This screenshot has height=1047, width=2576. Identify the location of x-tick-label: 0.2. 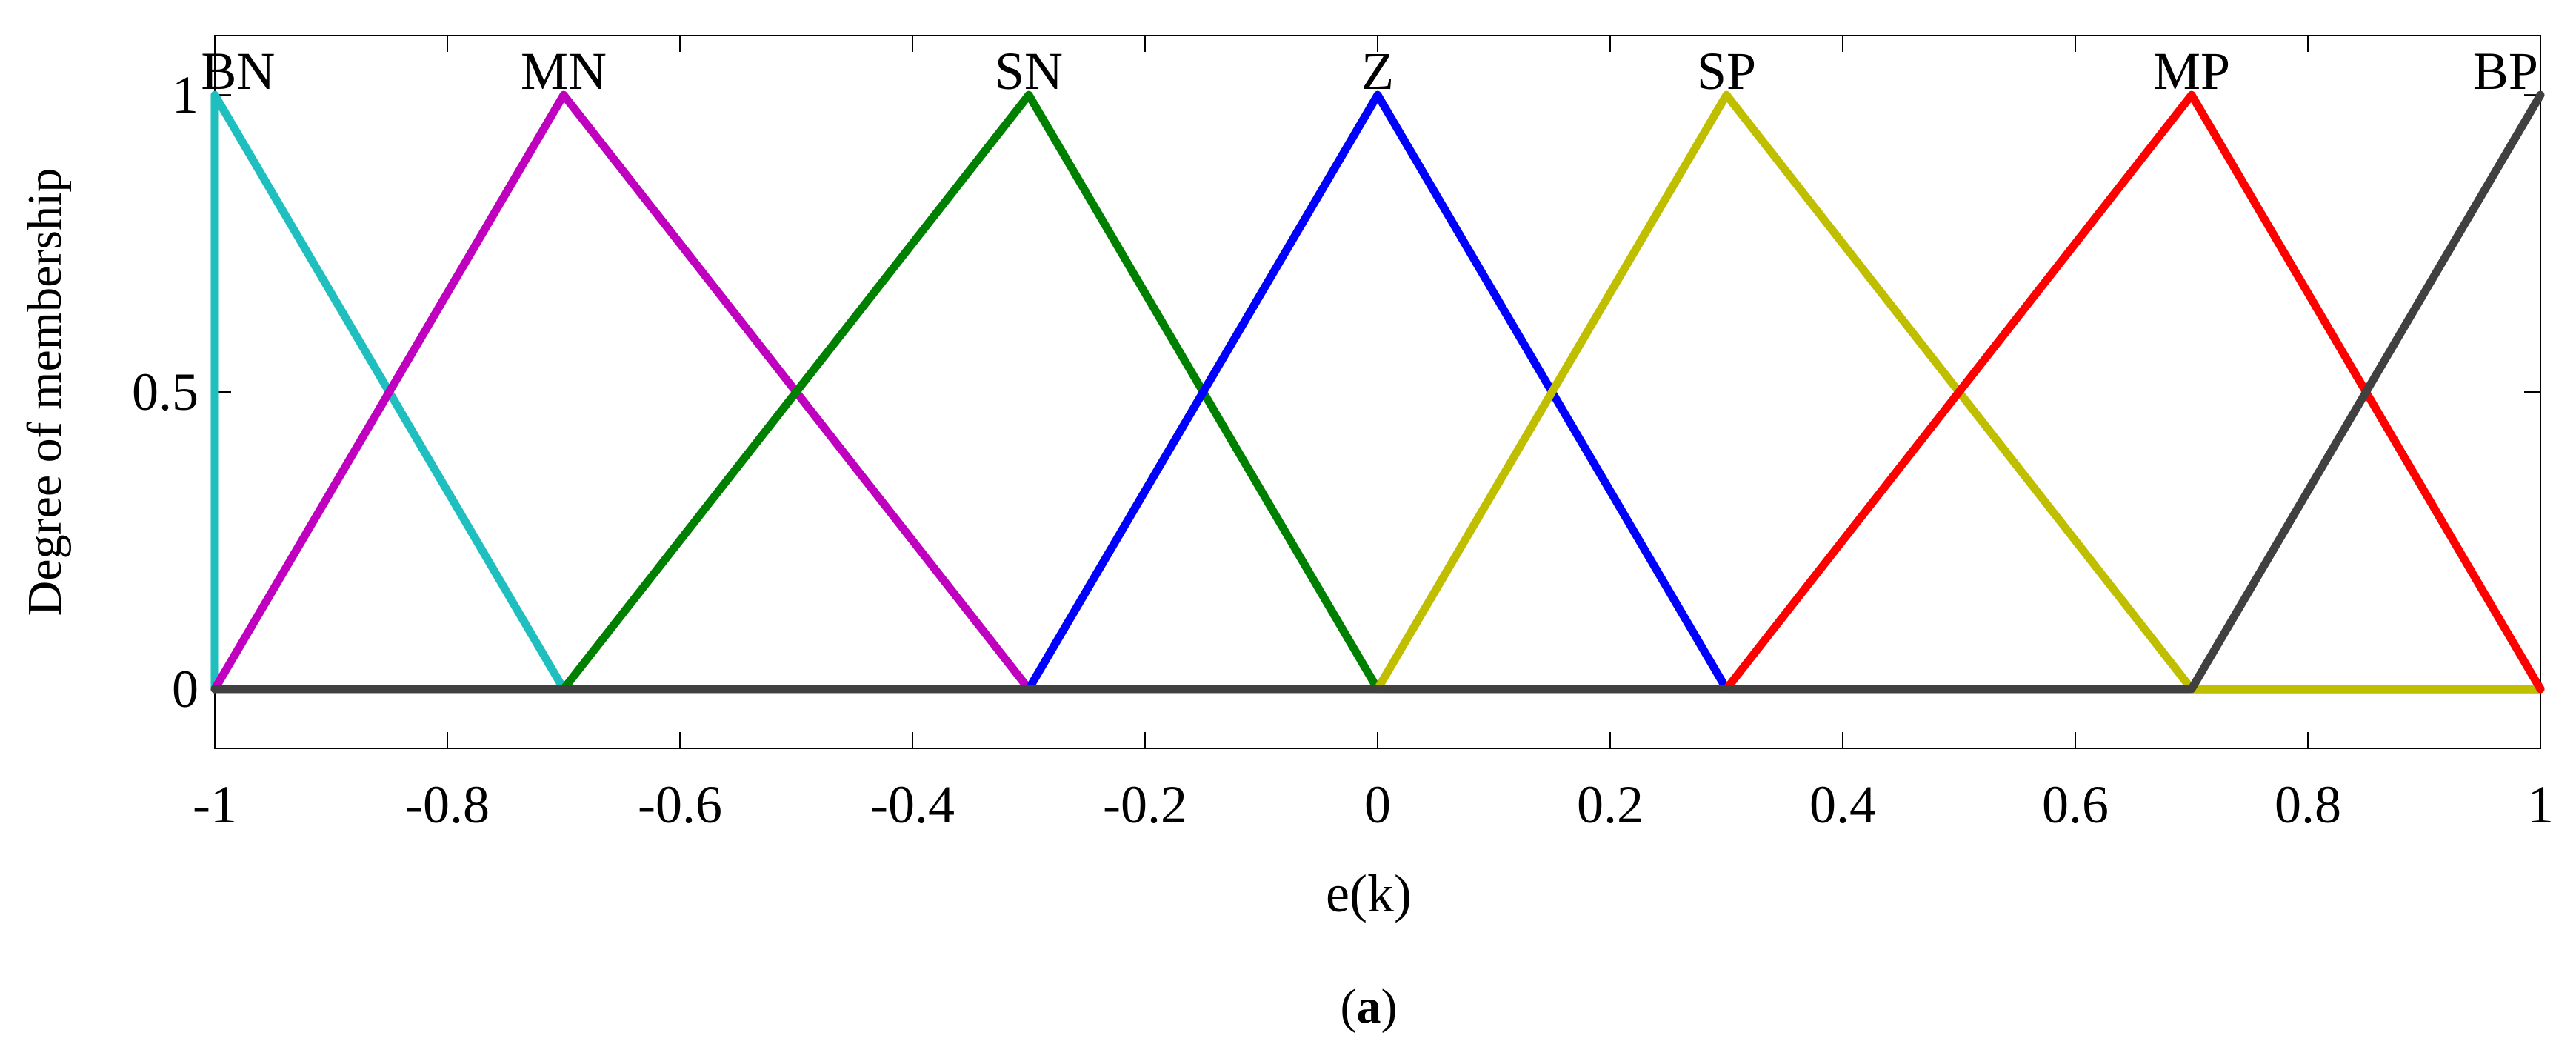
(1610, 804).